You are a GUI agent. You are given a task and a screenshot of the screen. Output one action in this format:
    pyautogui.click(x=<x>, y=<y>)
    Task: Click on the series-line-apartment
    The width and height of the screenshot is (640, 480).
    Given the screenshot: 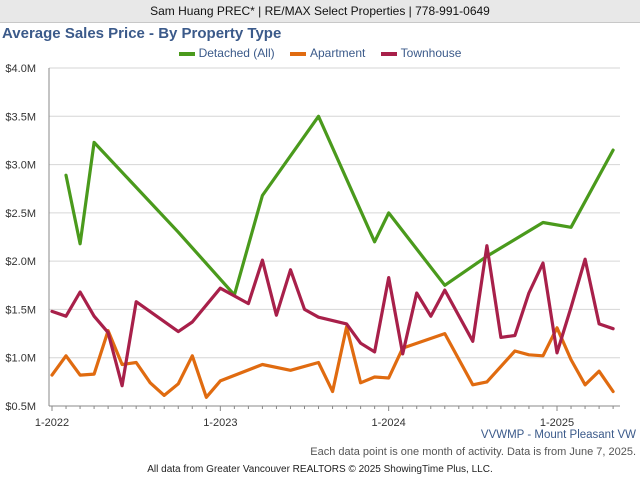 What is the action you would take?
    pyautogui.click(x=332, y=362)
    